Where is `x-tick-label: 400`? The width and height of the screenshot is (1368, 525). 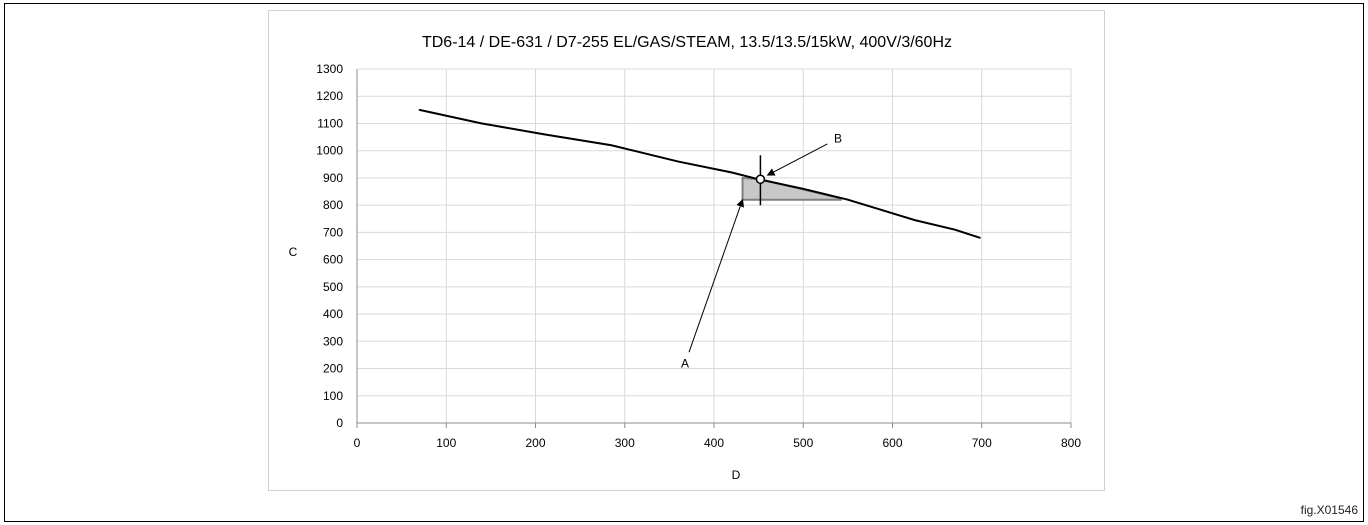
x-tick-label: 400 is located at coordinates (714, 443).